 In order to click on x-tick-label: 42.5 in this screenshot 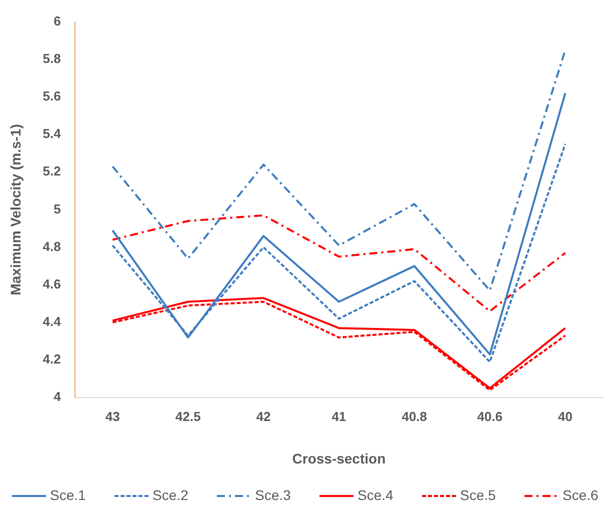, I will do `click(188, 416)`.